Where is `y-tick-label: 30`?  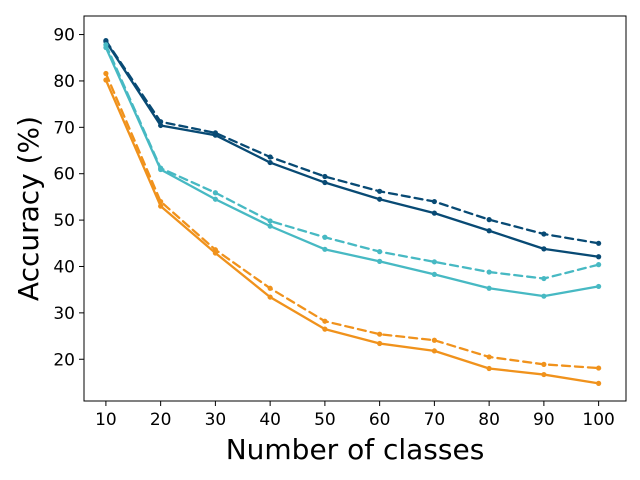
y-tick-label: 30 is located at coordinates (64, 314).